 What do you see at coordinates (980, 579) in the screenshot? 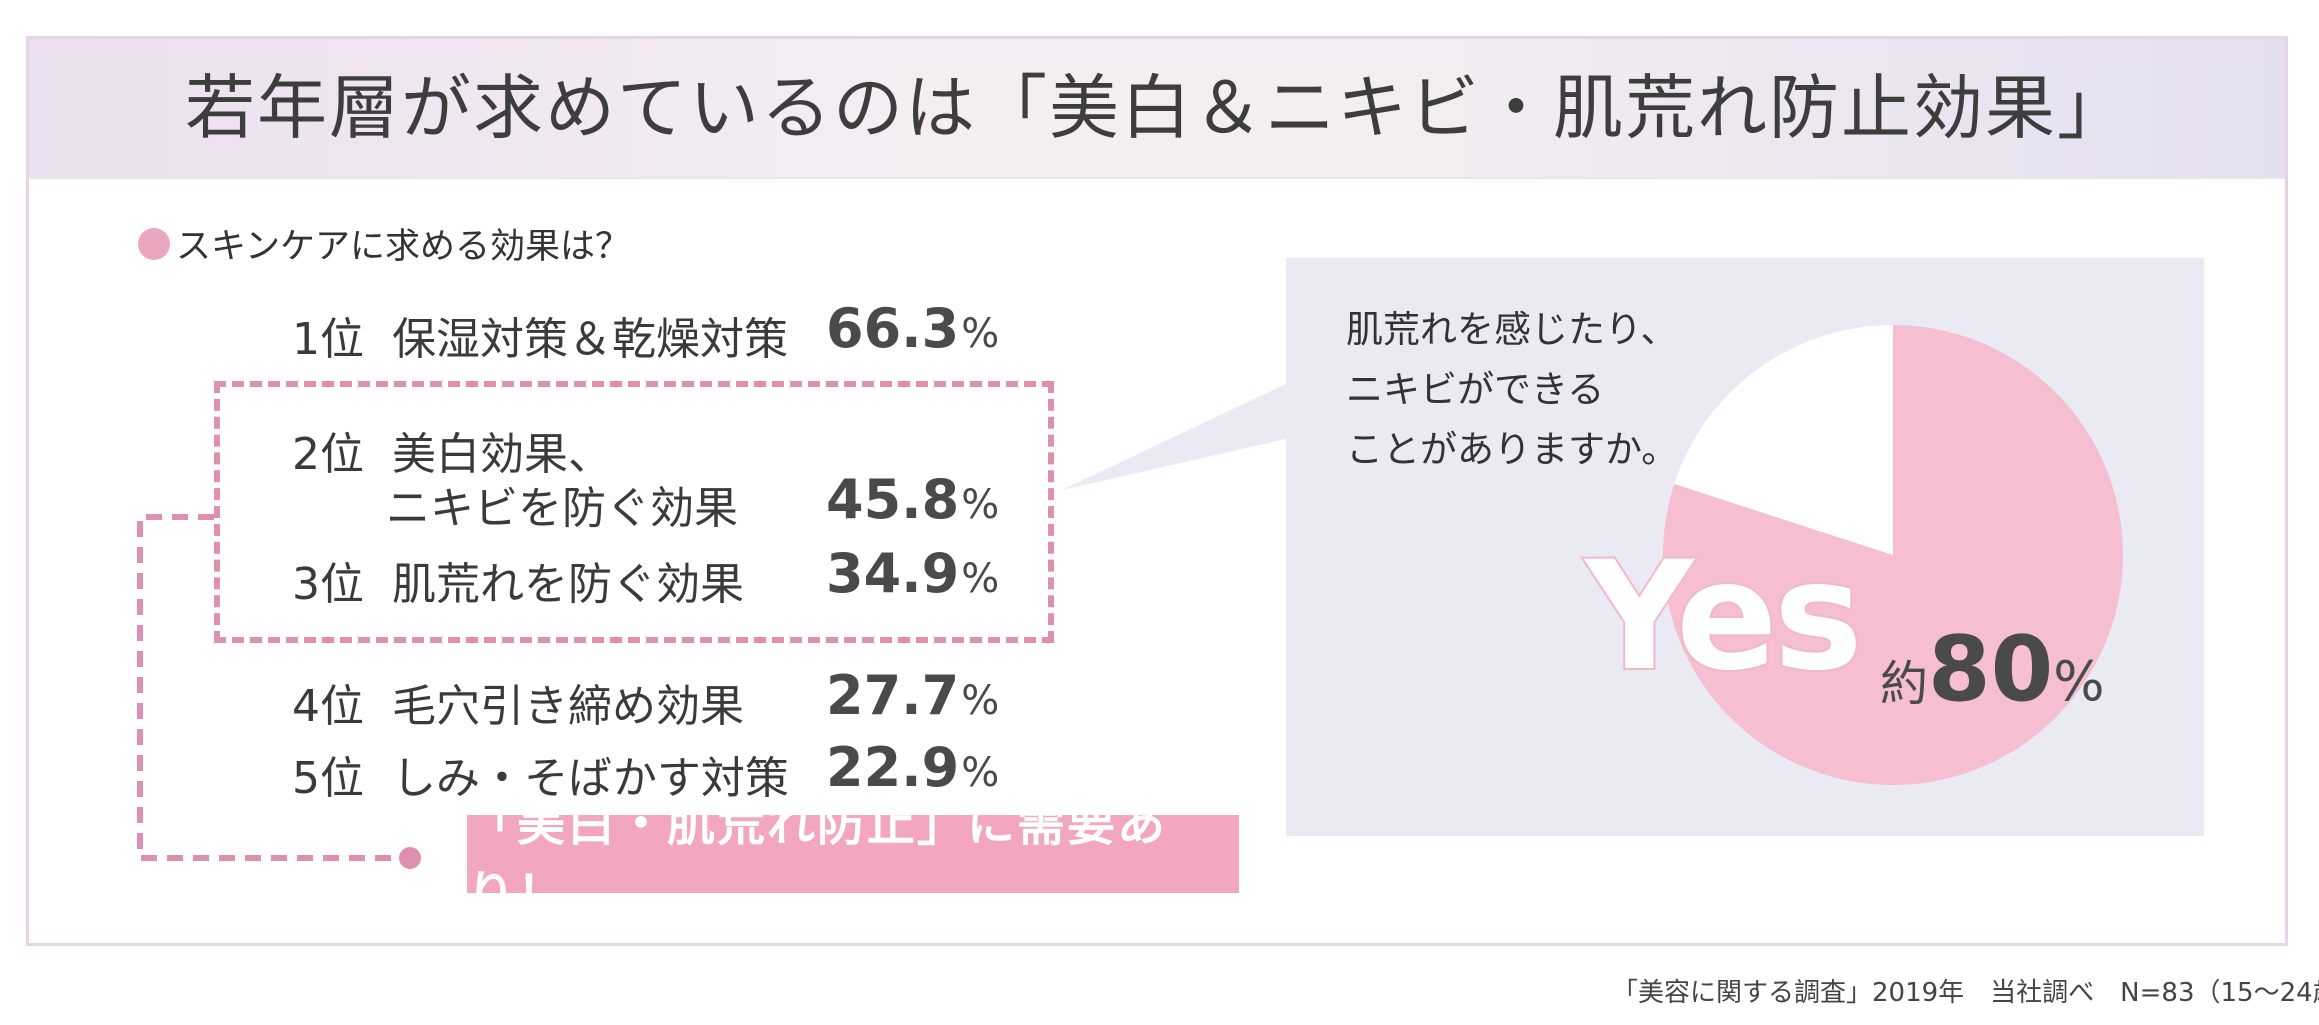
I see `rank-3-unit: %` at bounding box center [980, 579].